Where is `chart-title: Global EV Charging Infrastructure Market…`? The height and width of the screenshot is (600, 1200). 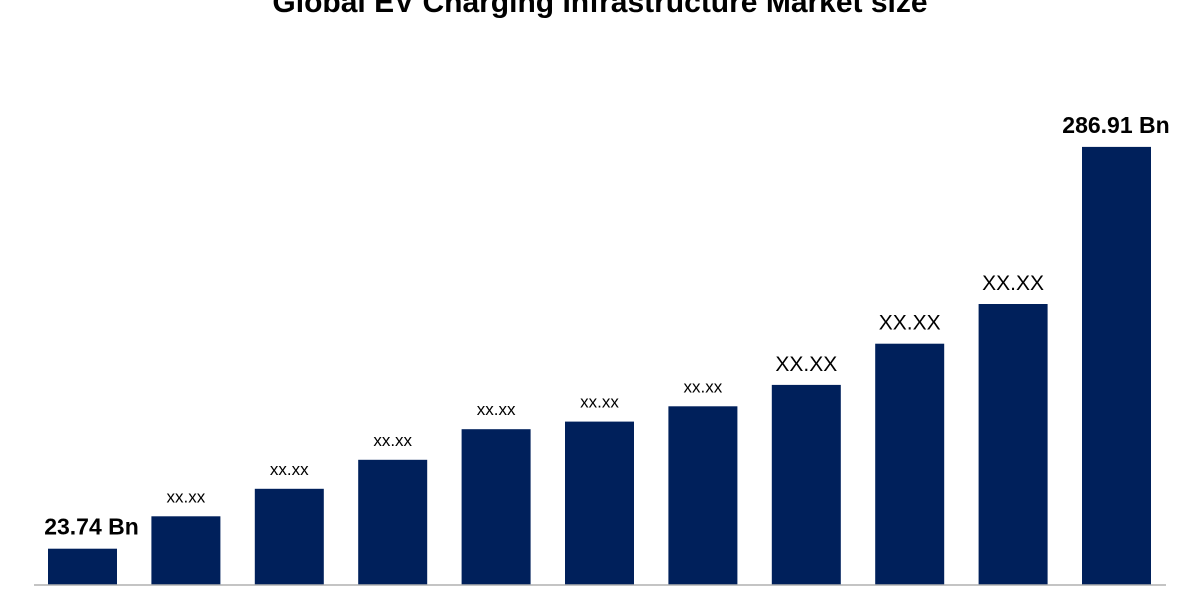 chart-title: Global EV Charging Infrastructure Market… is located at coordinates (599, 9).